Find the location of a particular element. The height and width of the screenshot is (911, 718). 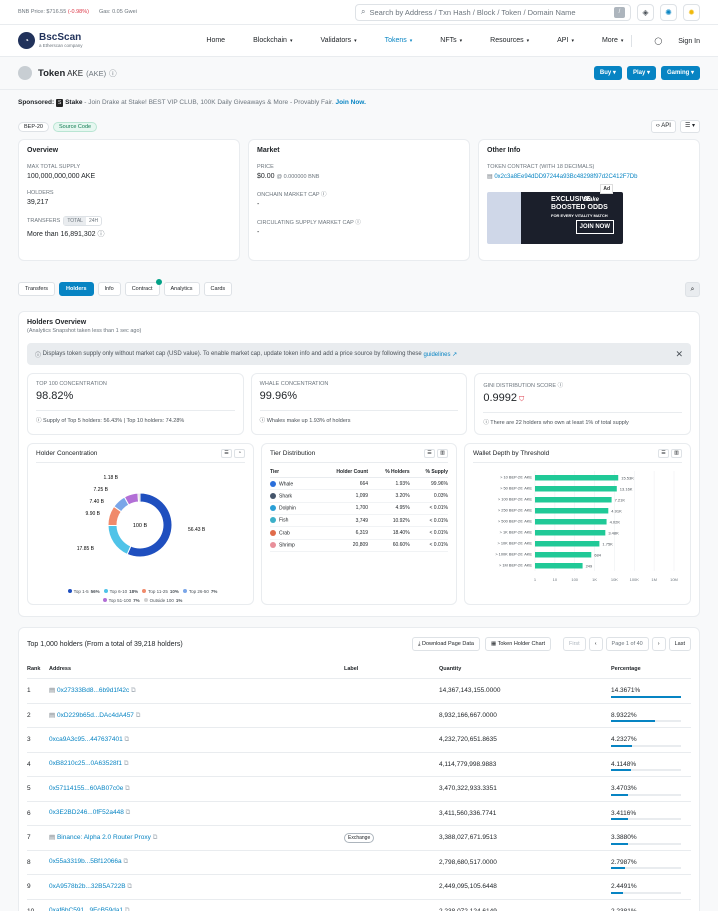

bscscan-logo: ◔ BscScan a Etherscan company is located at coordinates (50, 40).